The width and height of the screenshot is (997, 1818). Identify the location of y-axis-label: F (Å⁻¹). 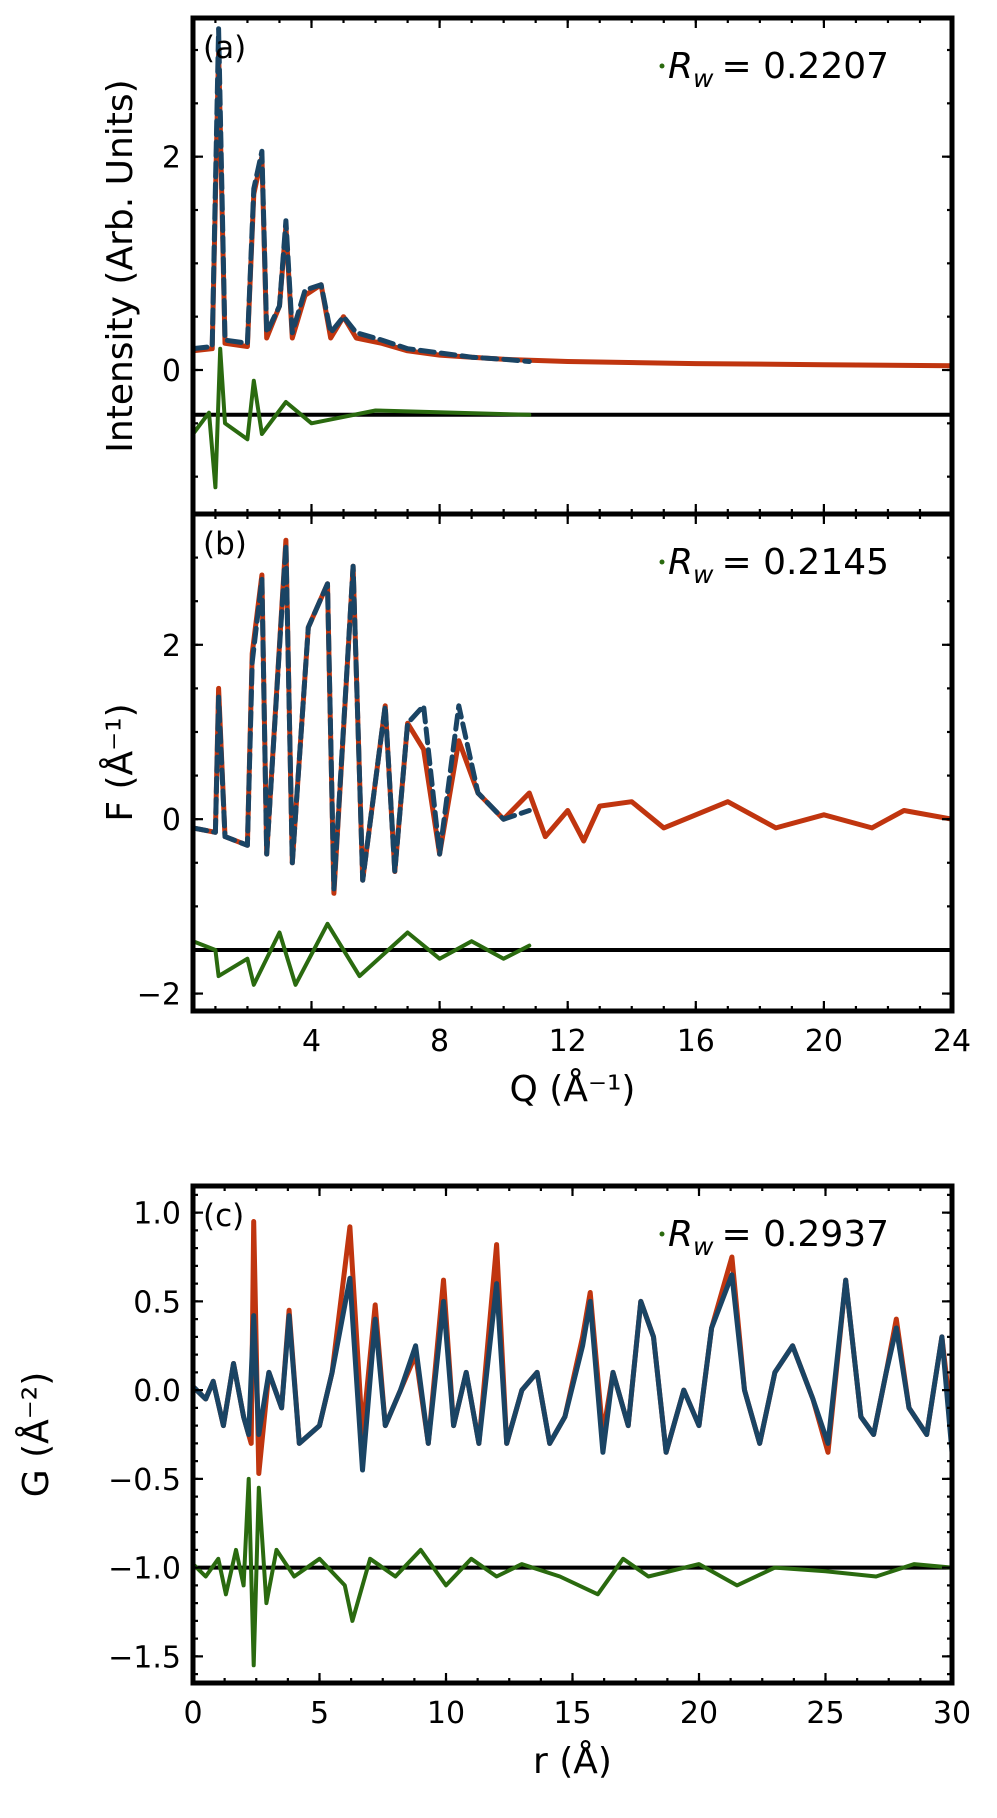
(119, 762).